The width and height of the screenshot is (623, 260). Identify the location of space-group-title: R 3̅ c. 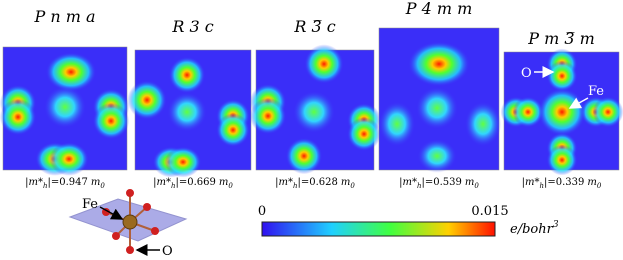
(314, 26).